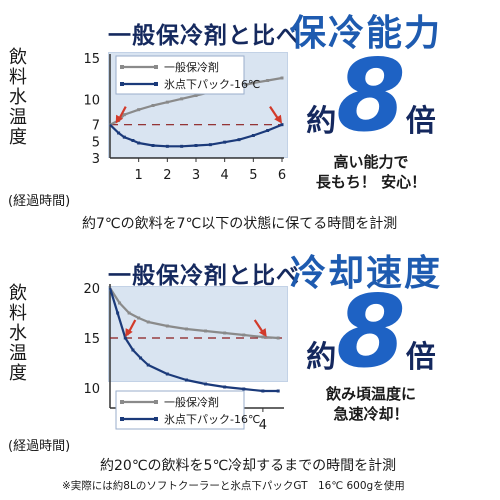  Describe the element at coordinates (263, 425) in the screenshot. I see `x-tick-label: 4` at that location.